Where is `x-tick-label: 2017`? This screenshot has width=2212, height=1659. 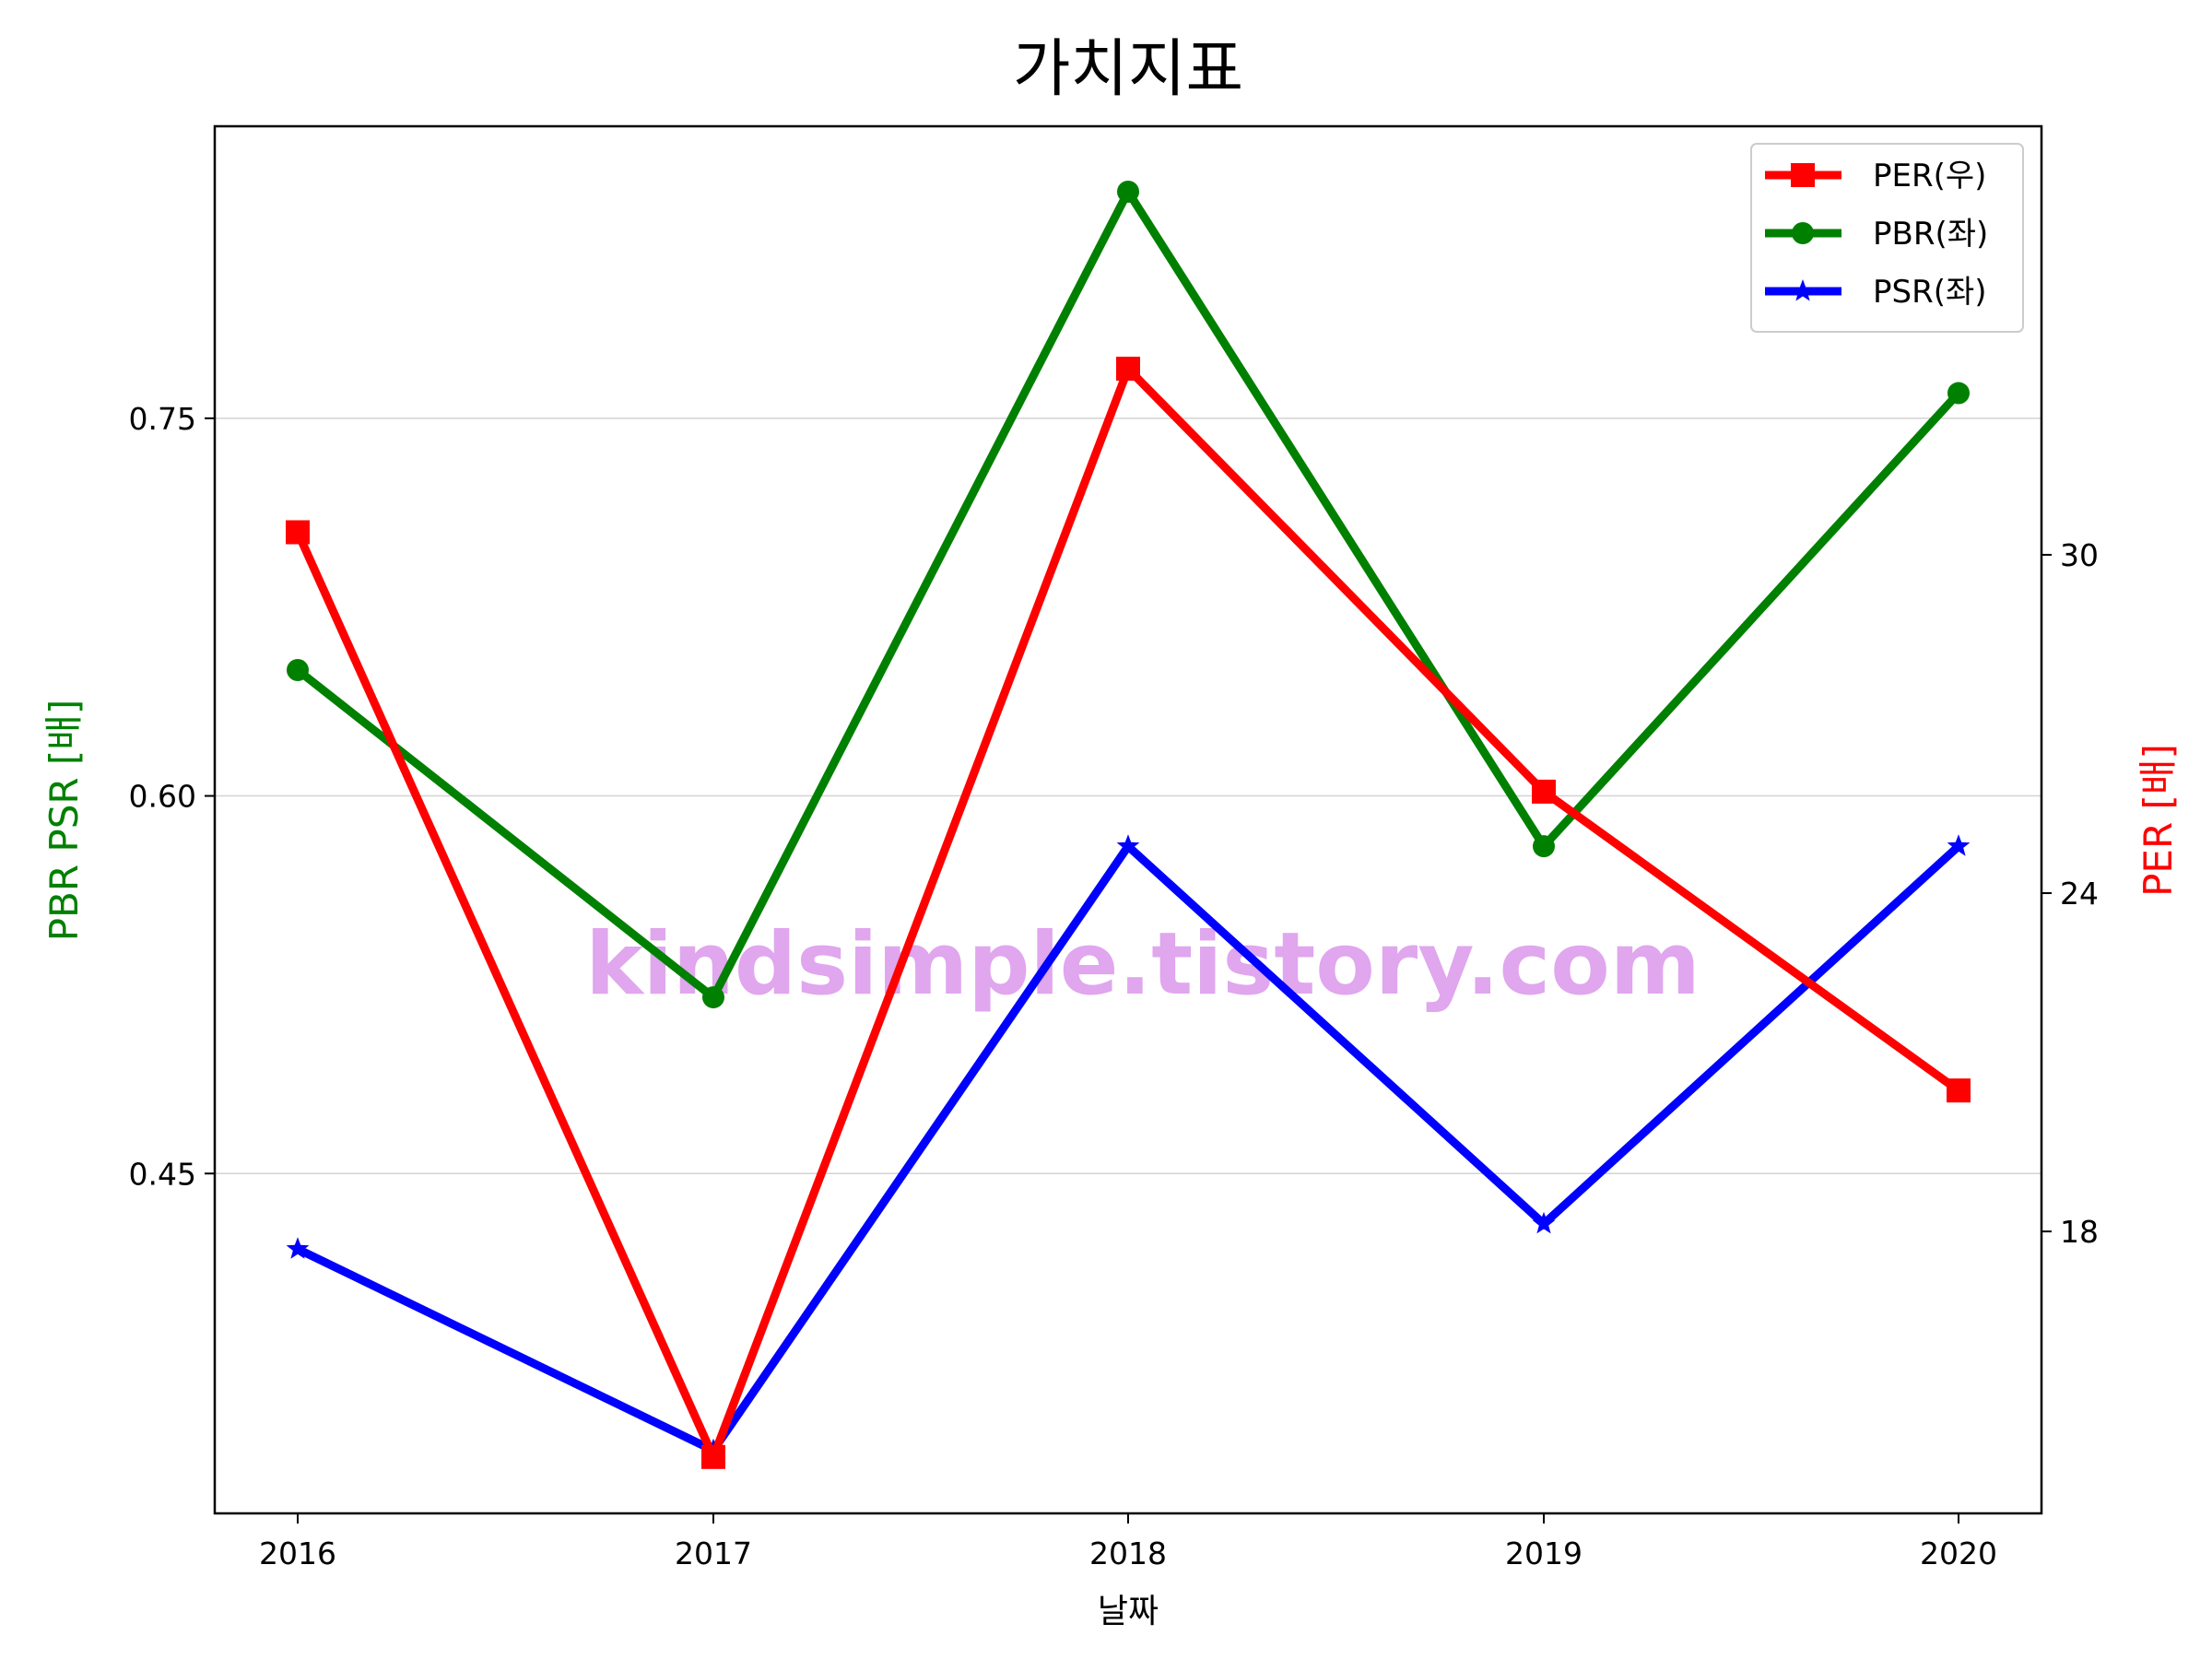 x-tick-label: 2017 is located at coordinates (713, 1553).